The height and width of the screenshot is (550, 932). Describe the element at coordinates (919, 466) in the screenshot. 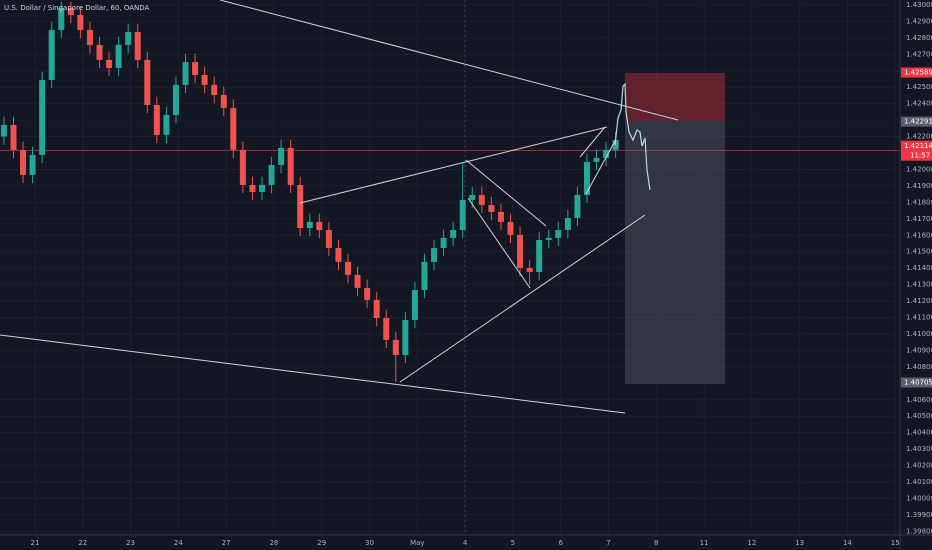

I see `y-tick-label: 1.40200` at that location.